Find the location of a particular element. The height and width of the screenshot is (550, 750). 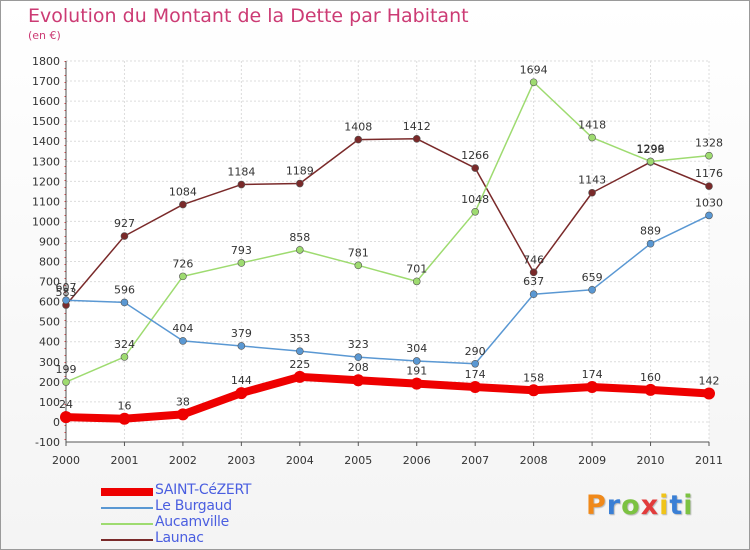

legend-label: Aucamville is located at coordinates (192, 522).